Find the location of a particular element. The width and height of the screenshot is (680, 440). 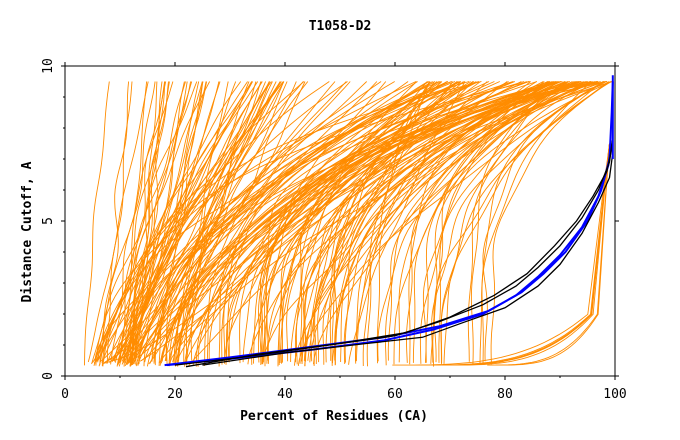

chart-title: T1058-D2 is located at coordinates (340, 26).